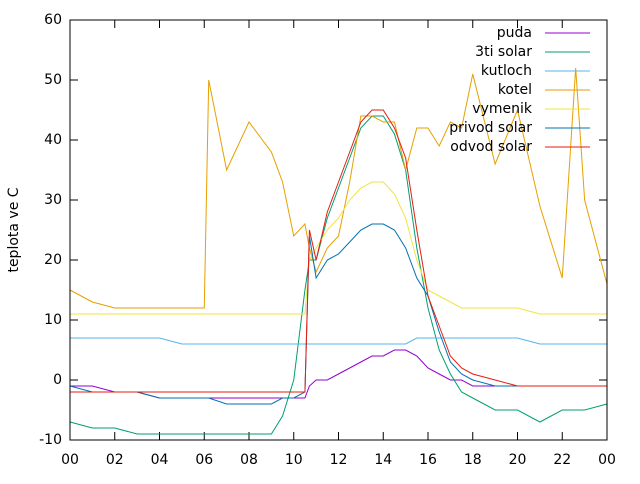 This screenshot has height=484, width=640. What do you see at coordinates (53, 80) in the screenshot?
I see `y-tick-label: 50` at bounding box center [53, 80].